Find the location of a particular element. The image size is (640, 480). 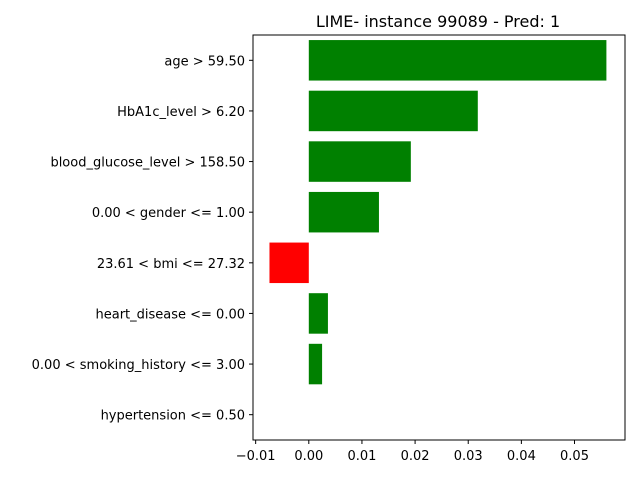

chart-title: LIME- instance 99089 - Pred: 1 is located at coordinates (438, 21).